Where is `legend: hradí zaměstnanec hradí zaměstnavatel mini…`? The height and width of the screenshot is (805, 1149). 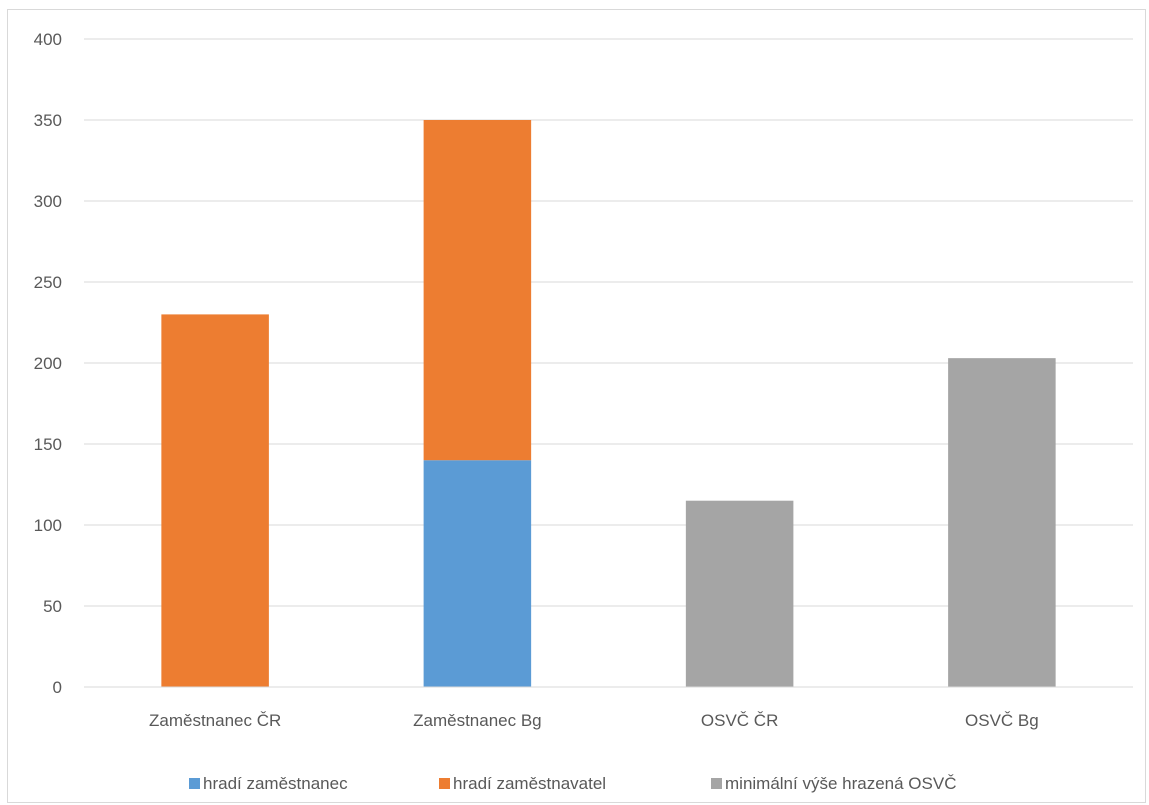
legend: hradí zaměstnanec hradí zaměstnavatel mini… is located at coordinates (572, 783).